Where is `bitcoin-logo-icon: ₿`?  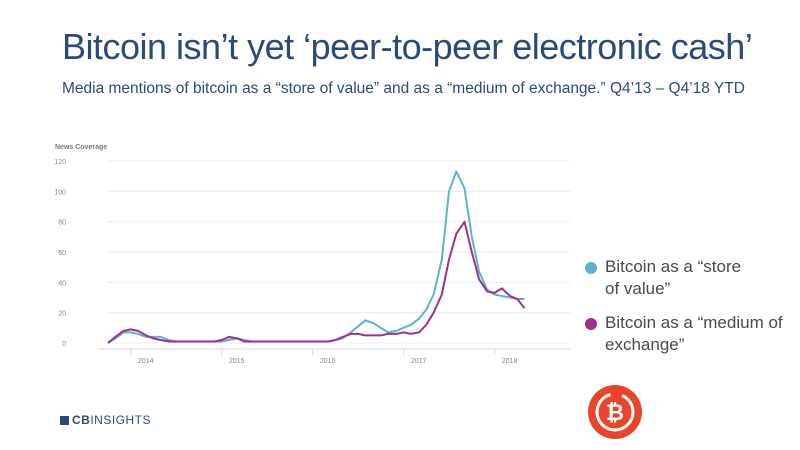 bitcoin-logo-icon: ₿ is located at coordinates (615, 412).